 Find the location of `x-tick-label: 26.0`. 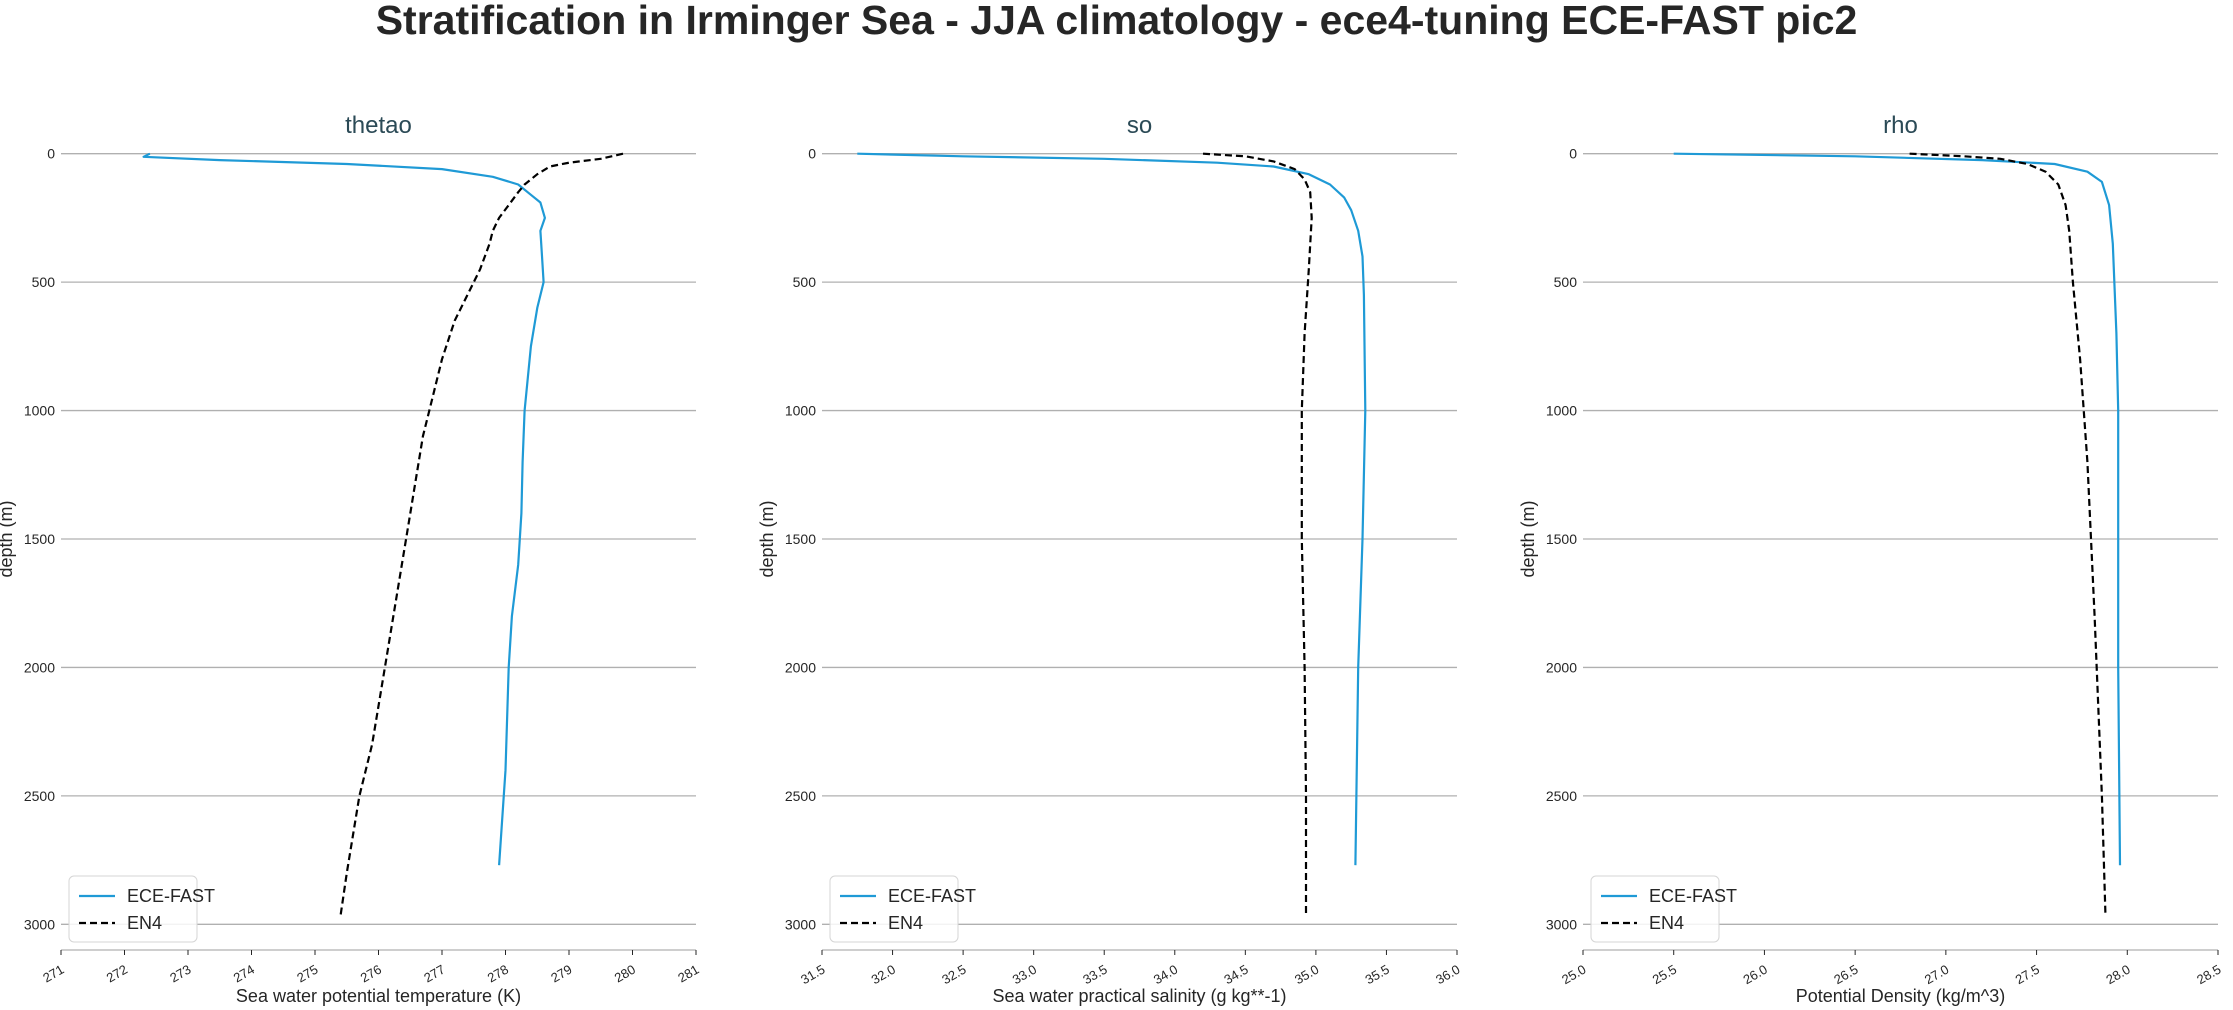

x-tick-label: 26.0 is located at coordinates (1755, 975).